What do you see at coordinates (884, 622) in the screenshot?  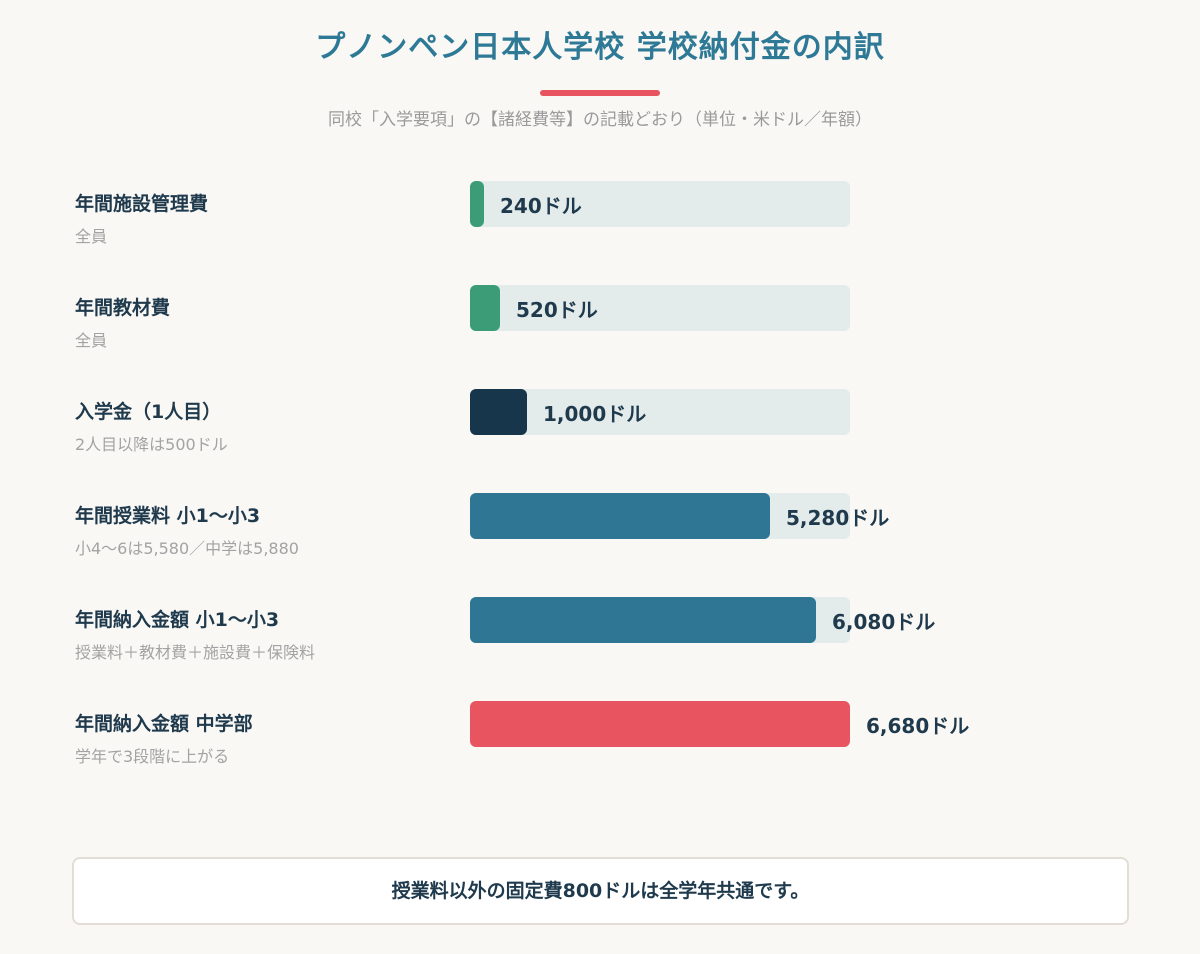 I see `bar-value-label: 6,080ドル` at bounding box center [884, 622].